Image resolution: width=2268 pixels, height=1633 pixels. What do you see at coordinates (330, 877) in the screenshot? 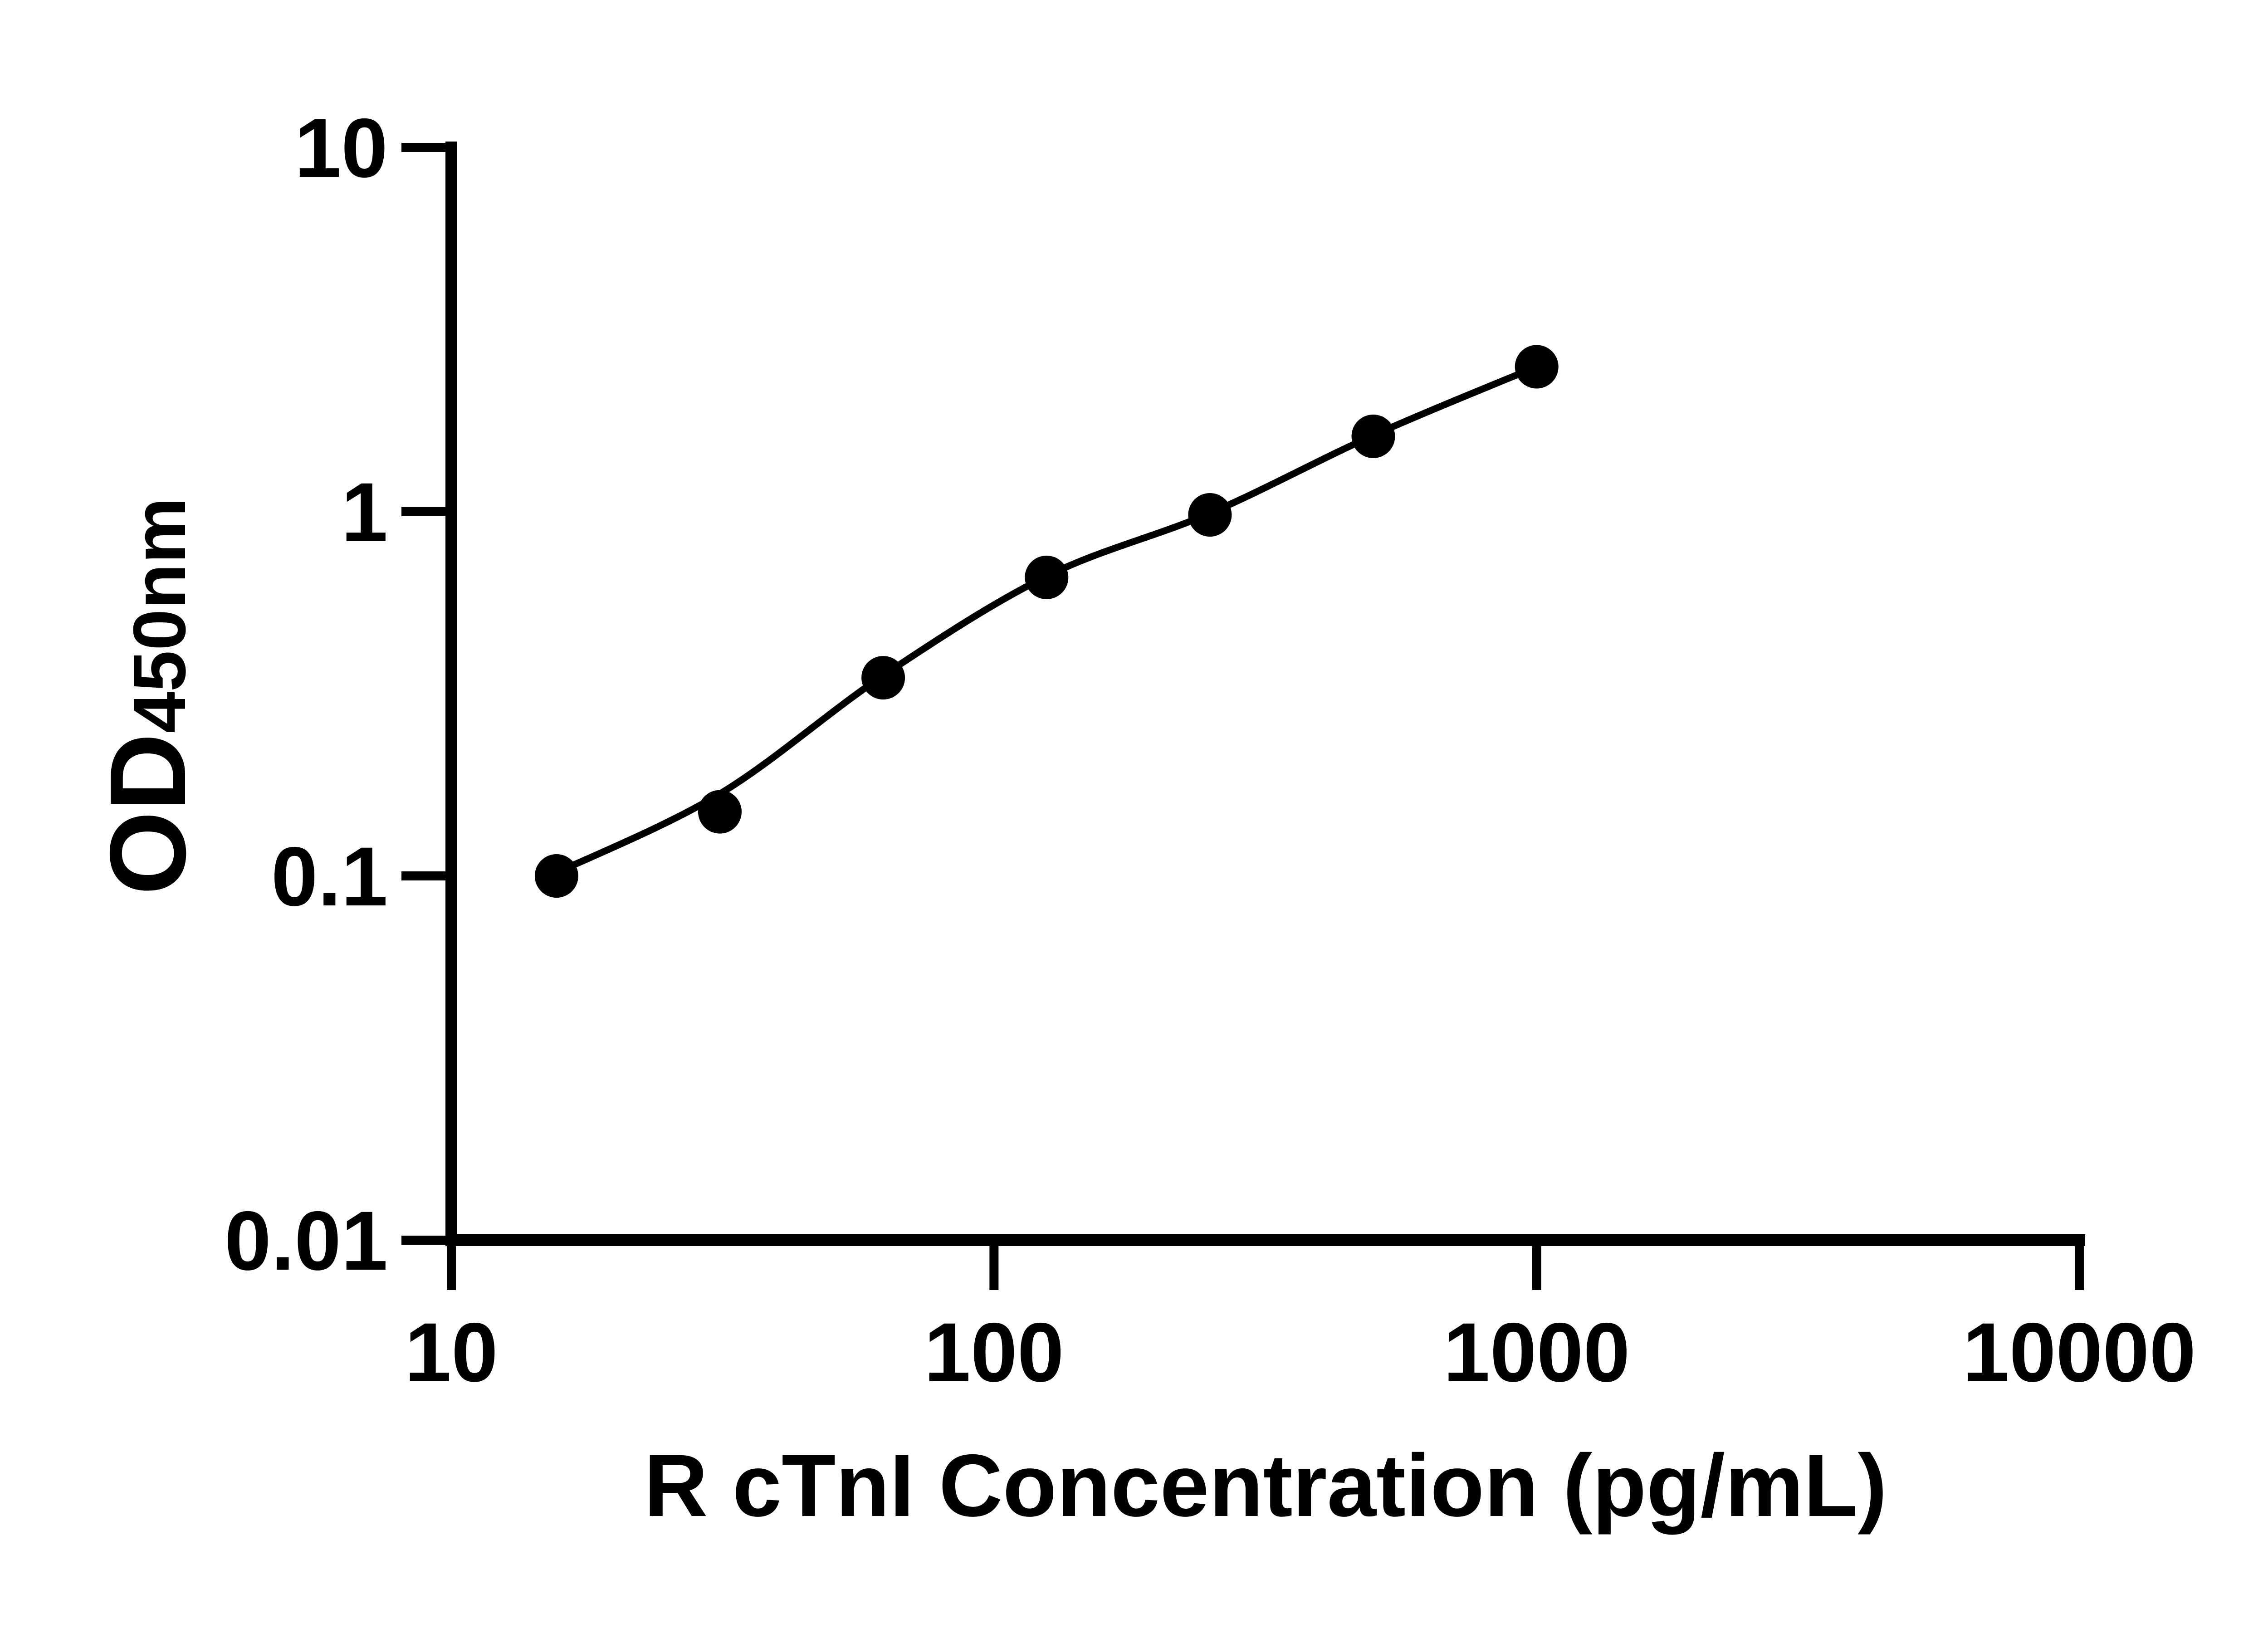
I see `y-tick-label: 0.1` at bounding box center [330, 877].